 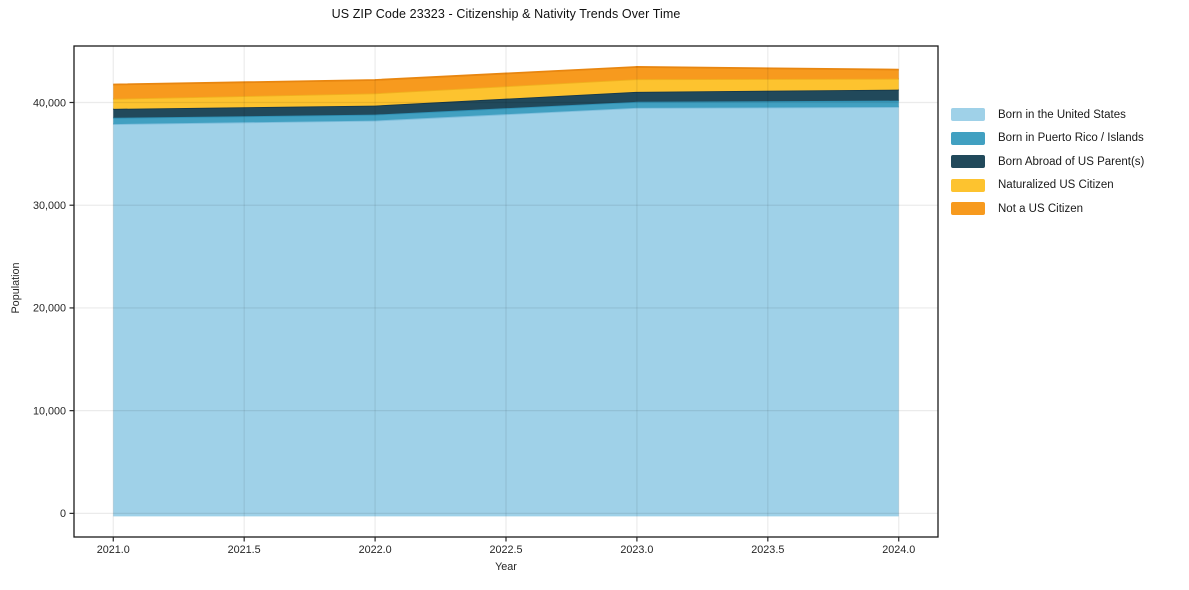 What do you see at coordinates (1041, 208) in the screenshot?
I see `legend-label: Not a US Citizen` at bounding box center [1041, 208].